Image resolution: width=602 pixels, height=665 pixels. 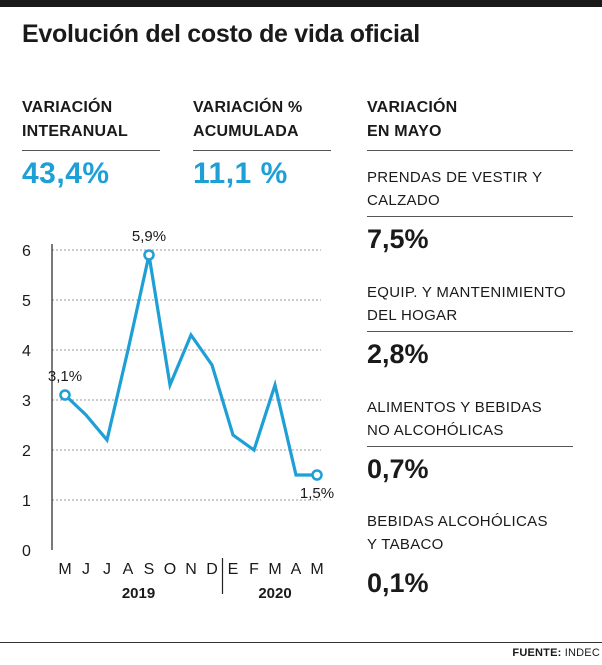 What do you see at coordinates (240, 173) in the screenshot?
I see `stat-value: 11,1 %` at bounding box center [240, 173].